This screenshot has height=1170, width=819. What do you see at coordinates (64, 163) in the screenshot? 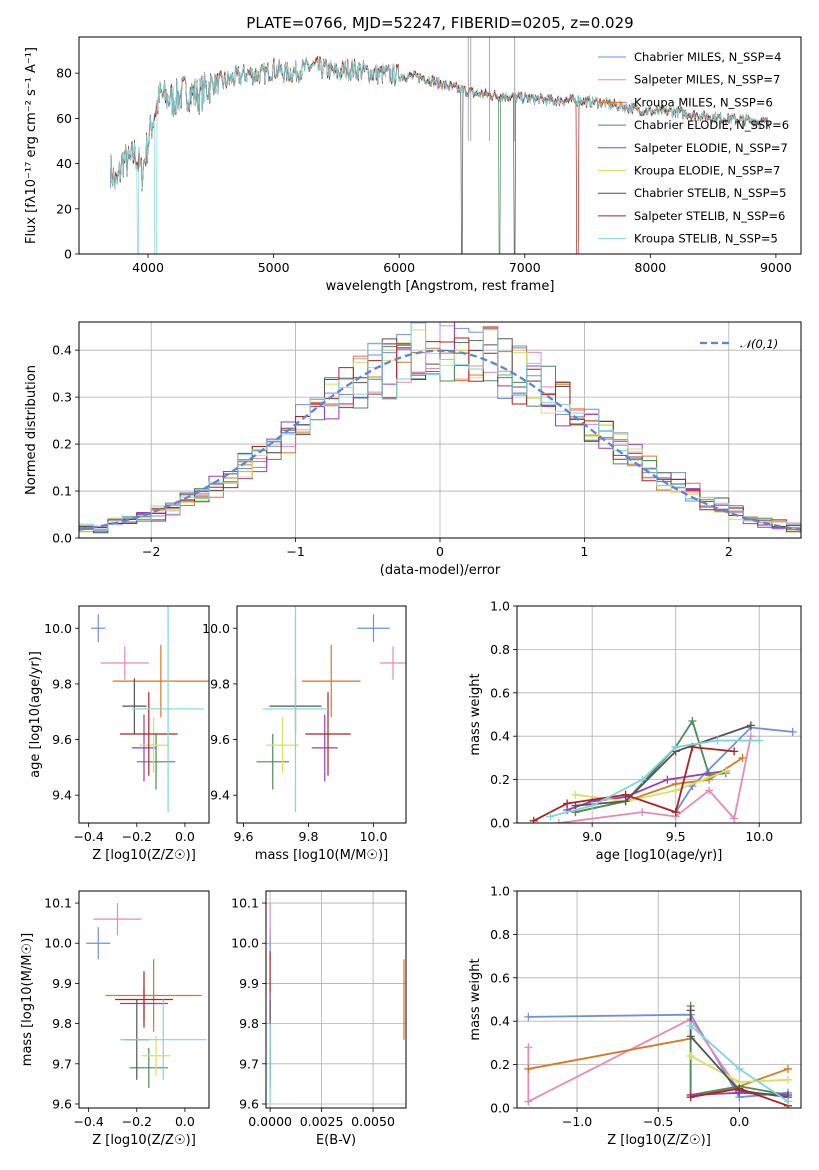
I see `y-tick-label: 40` at bounding box center [64, 163].